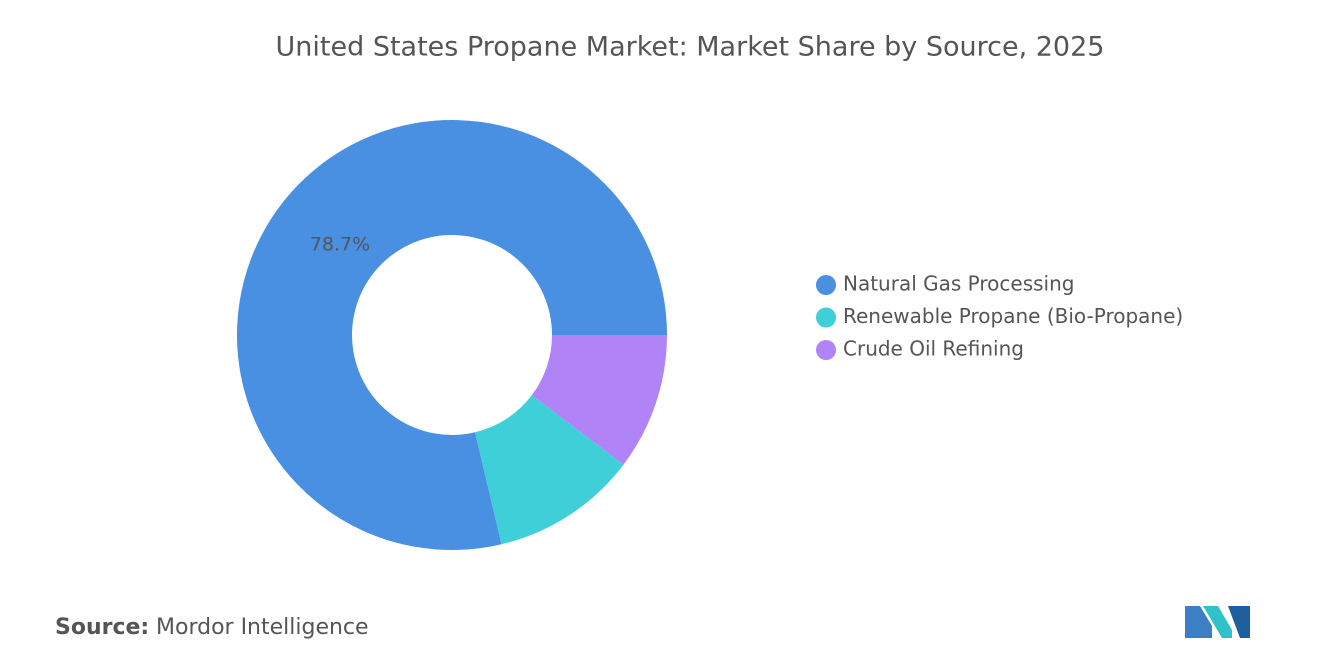 Image resolution: width=1320 pixels, height=669 pixels. Describe the element at coordinates (1217, 622) in the screenshot. I see `logo` at that location.